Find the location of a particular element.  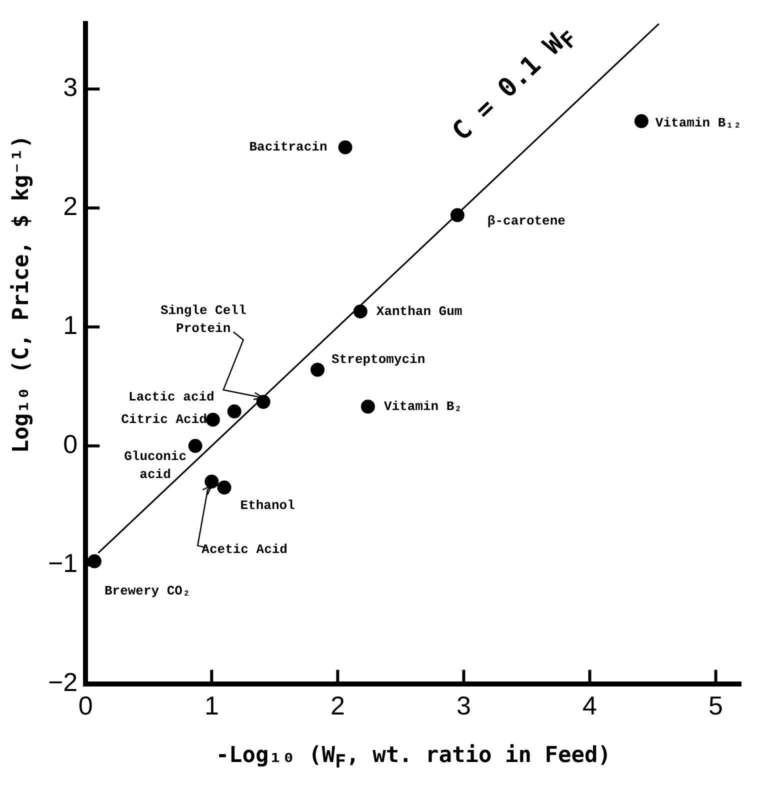

x-tick-label: 2 is located at coordinates (337, 705).